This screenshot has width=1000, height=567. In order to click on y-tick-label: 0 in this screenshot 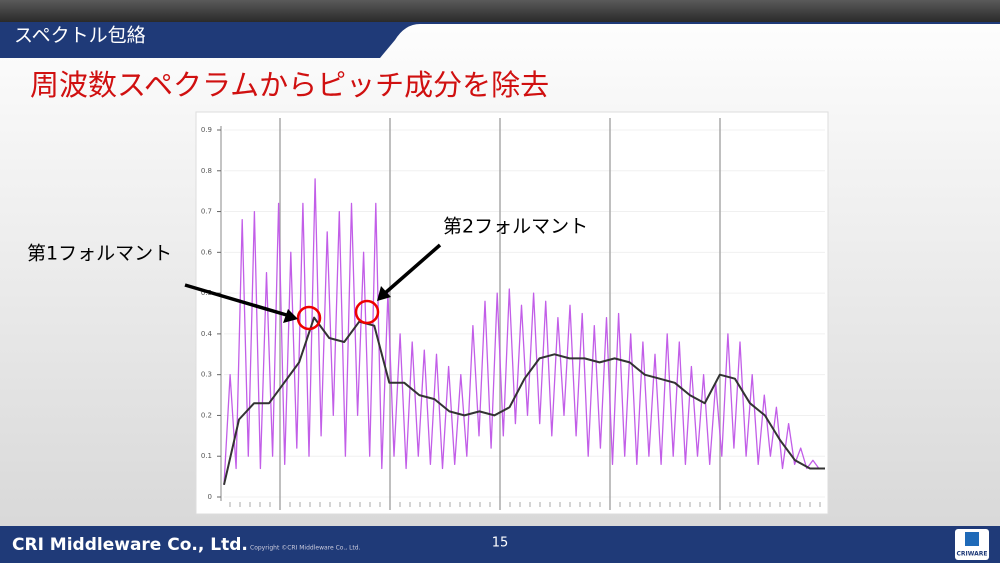, I will do `click(210, 497)`.